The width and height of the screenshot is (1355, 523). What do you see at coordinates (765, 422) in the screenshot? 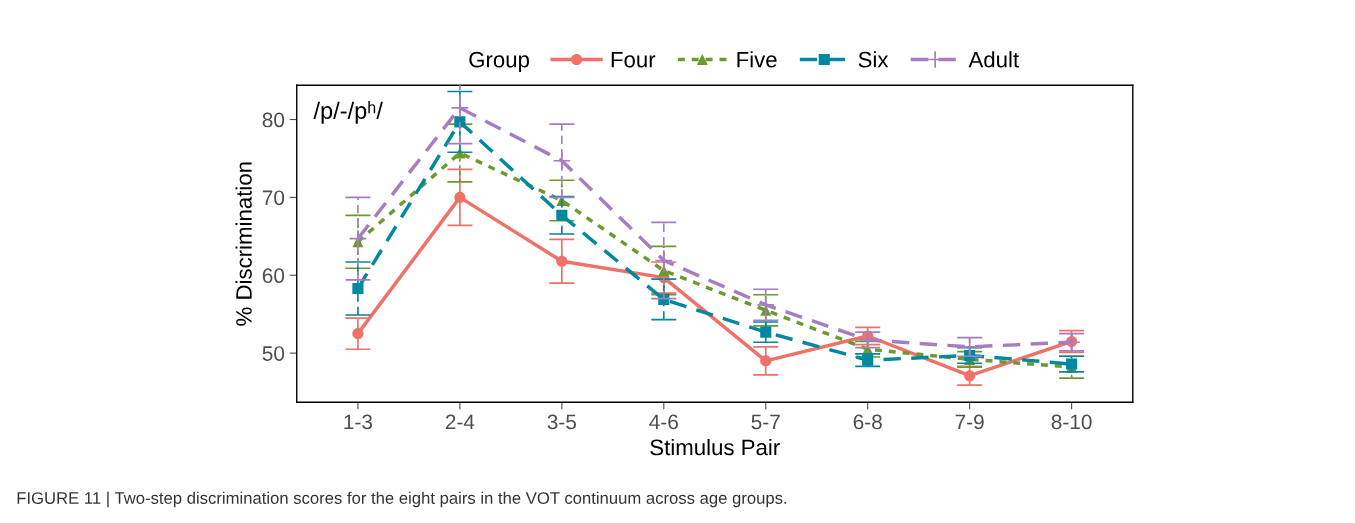
I see `x-tick-label: 5-7` at bounding box center [765, 422].